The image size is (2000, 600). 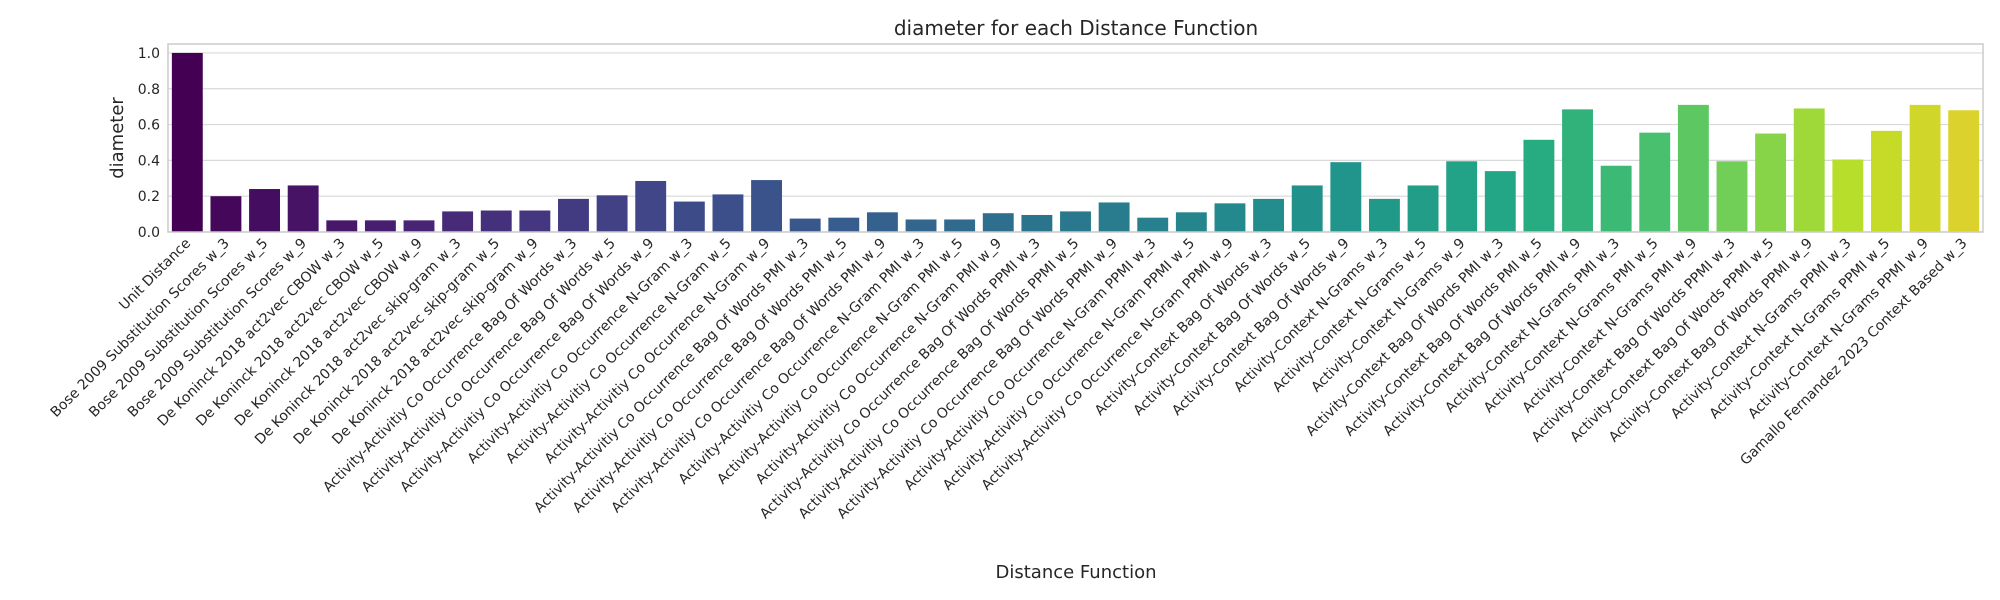 What do you see at coordinates (149, 90) in the screenshot?
I see `y-tick-label: 0.8` at bounding box center [149, 90].